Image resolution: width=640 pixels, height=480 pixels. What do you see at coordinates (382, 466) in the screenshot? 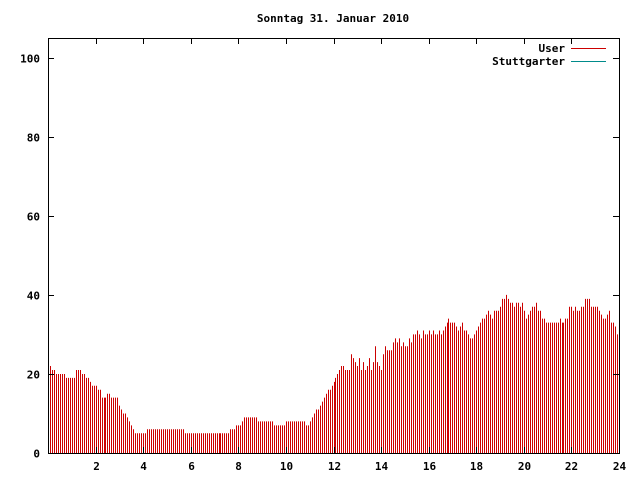
I see `x-tick-label: 14` at bounding box center [382, 466].